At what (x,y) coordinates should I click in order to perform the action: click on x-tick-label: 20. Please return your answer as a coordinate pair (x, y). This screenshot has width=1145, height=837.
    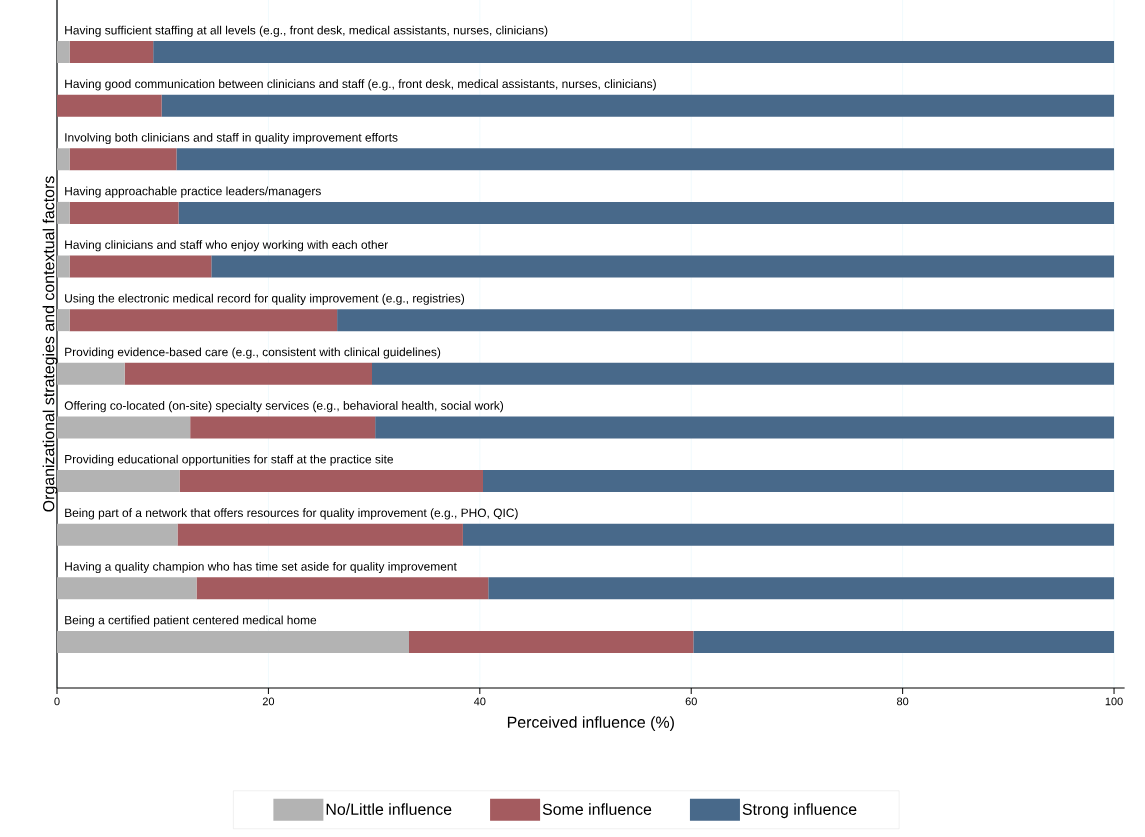
    Looking at the image, I should click on (268, 701).